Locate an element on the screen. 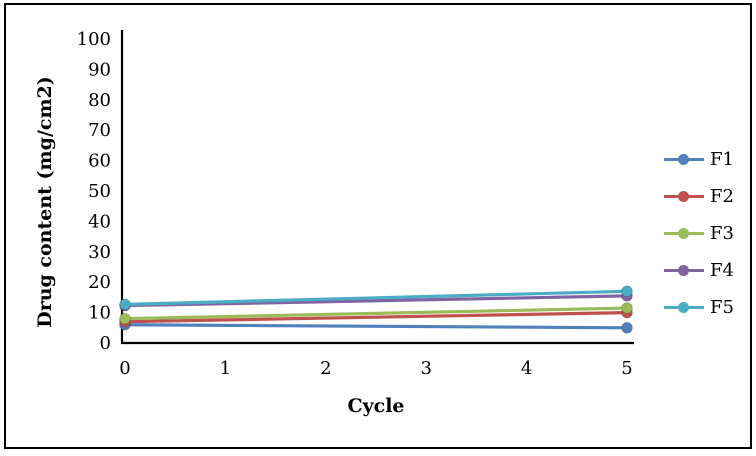  series-line-f2 is located at coordinates (376, 317).